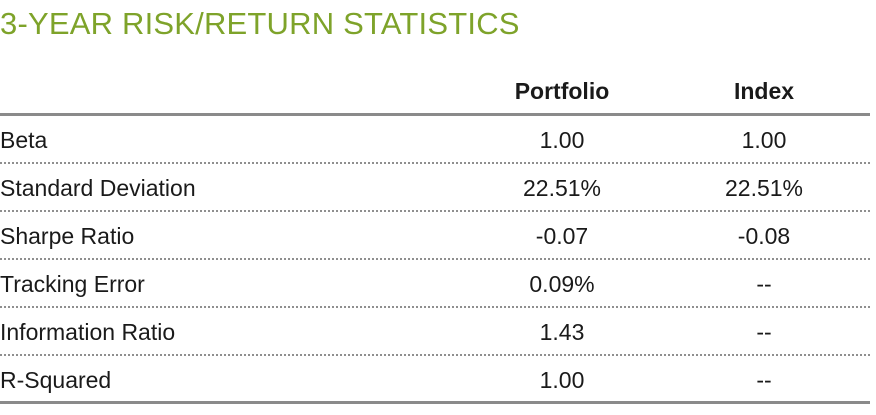  What do you see at coordinates (435, 93) in the screenshot?
I see `table-header: Portfolio Index` at bounding box center [435, 93].